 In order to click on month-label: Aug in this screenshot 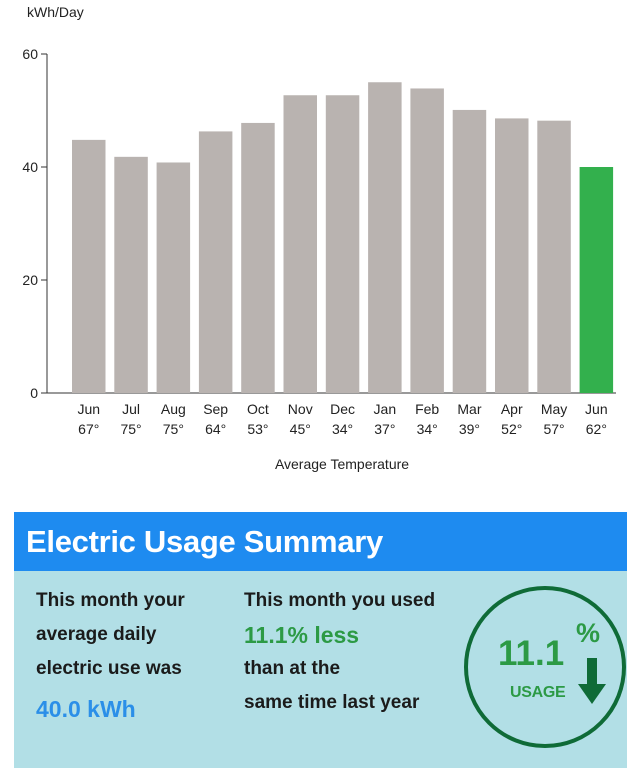, I will do `click(173, 409)`.